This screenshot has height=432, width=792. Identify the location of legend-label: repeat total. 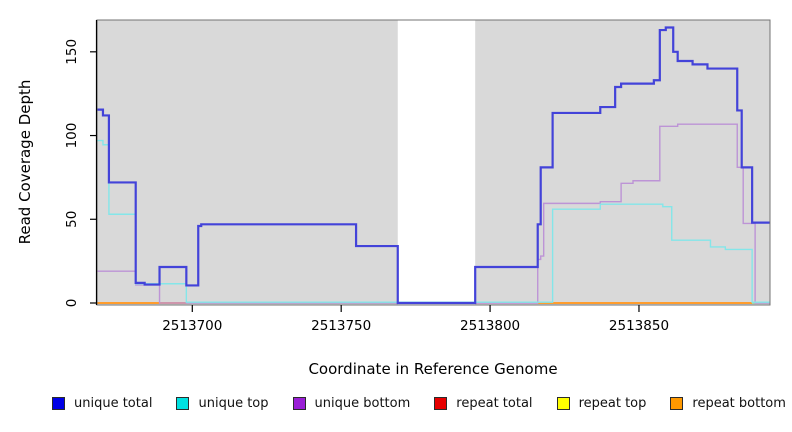
(494, 403).